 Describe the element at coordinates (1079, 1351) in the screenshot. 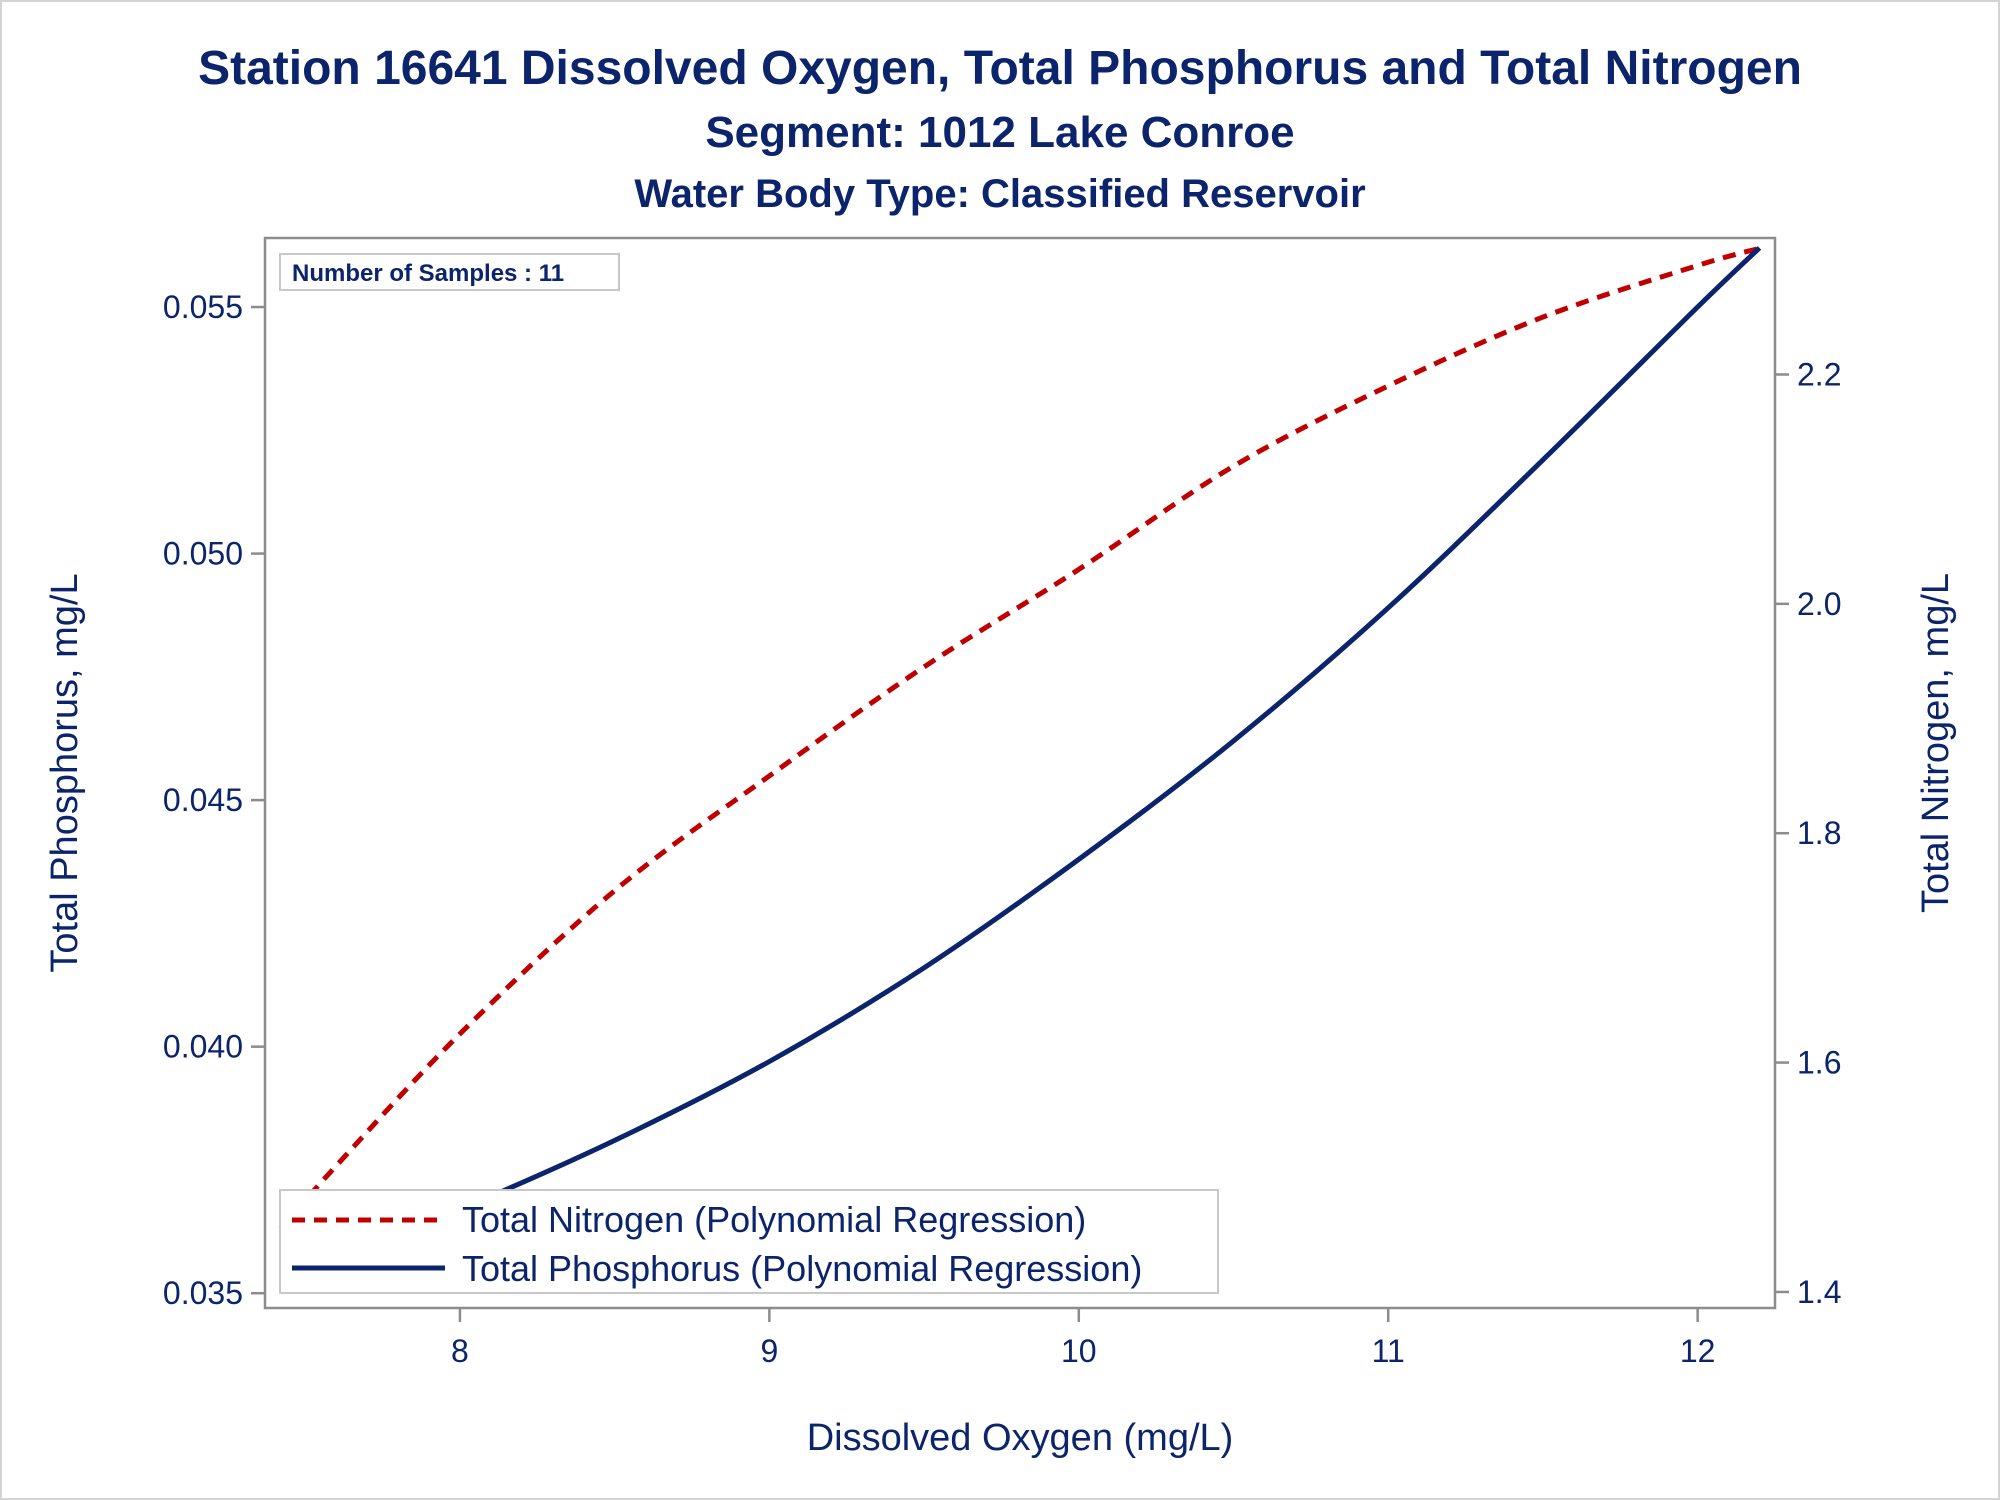

I see `x-tick-label: 10` at that location.